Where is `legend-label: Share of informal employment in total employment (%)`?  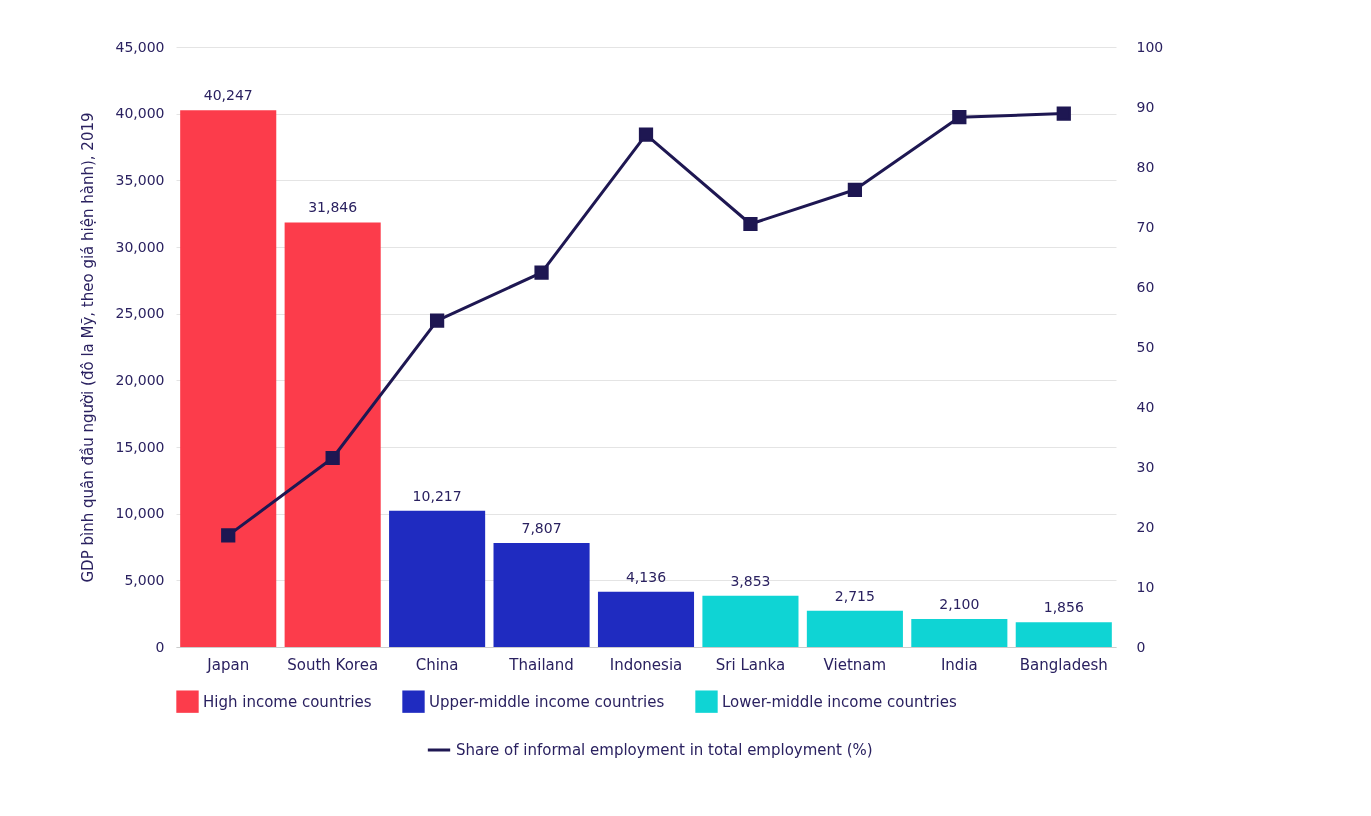
legend-label: Share of informal employment in total employment (%) is located at coordinates (664, 750).